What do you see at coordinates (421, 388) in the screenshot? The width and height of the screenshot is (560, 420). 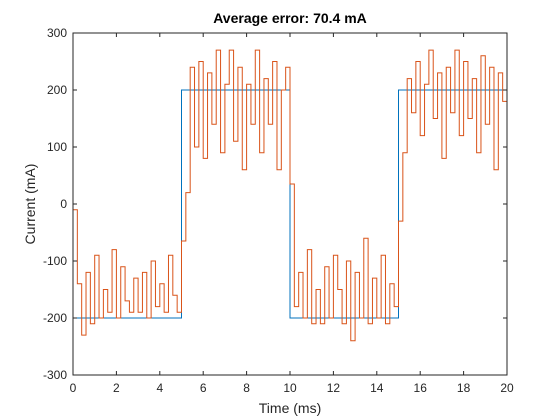 I see `x-tick-label: 16` at bounding box center [421, 388].